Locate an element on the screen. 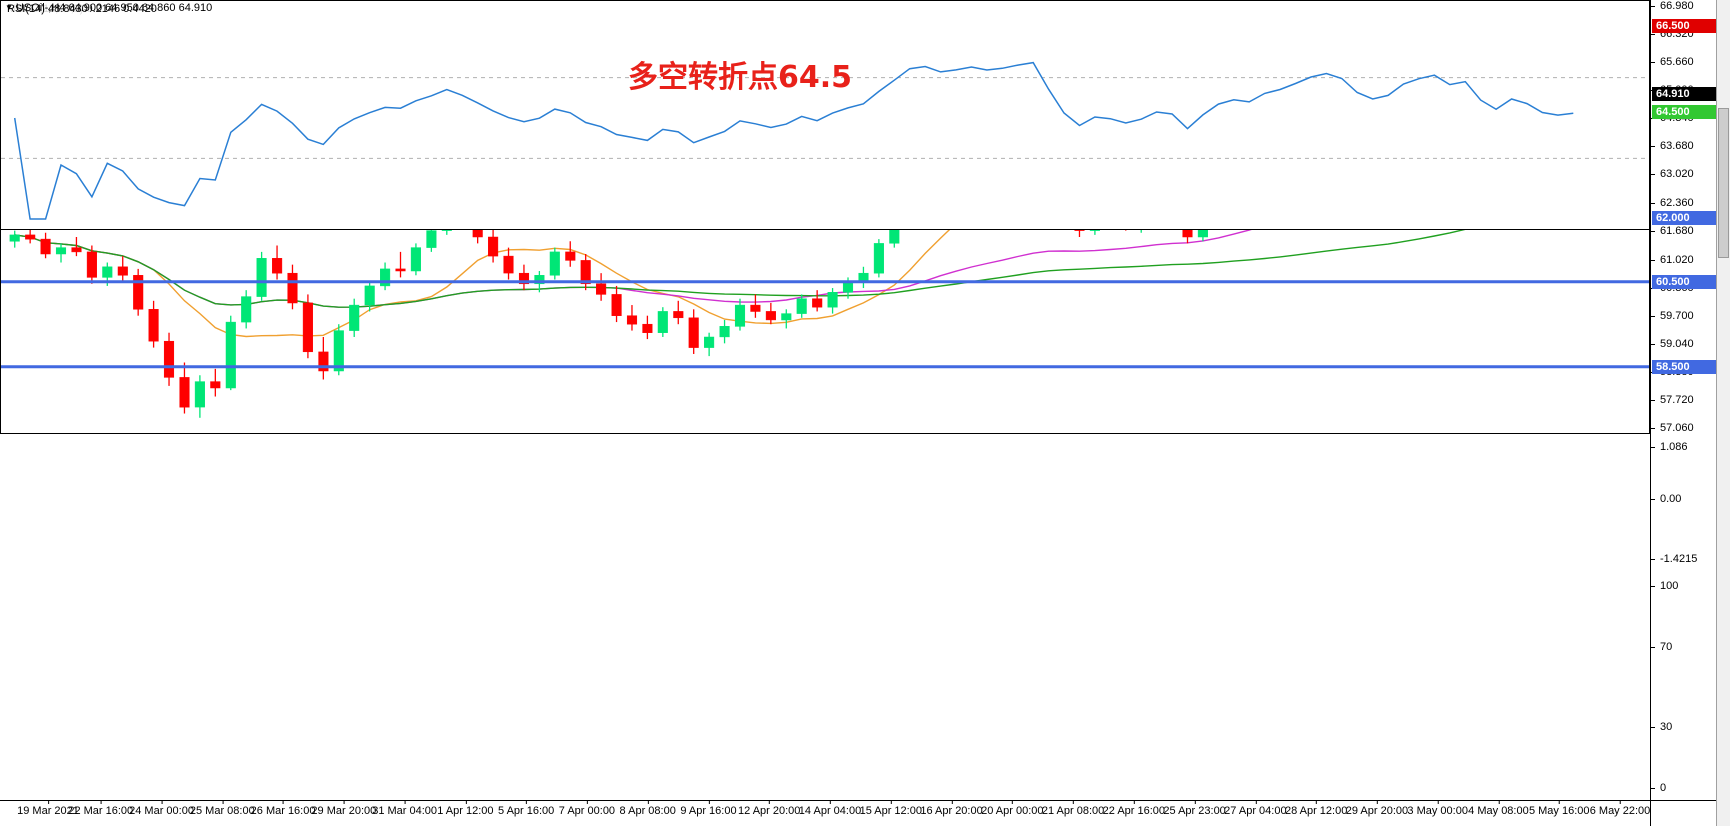 The height and width of the screenshot is (826, 1730). price-tick-61-020: 61.020 is located at coordinates (1690, 260).